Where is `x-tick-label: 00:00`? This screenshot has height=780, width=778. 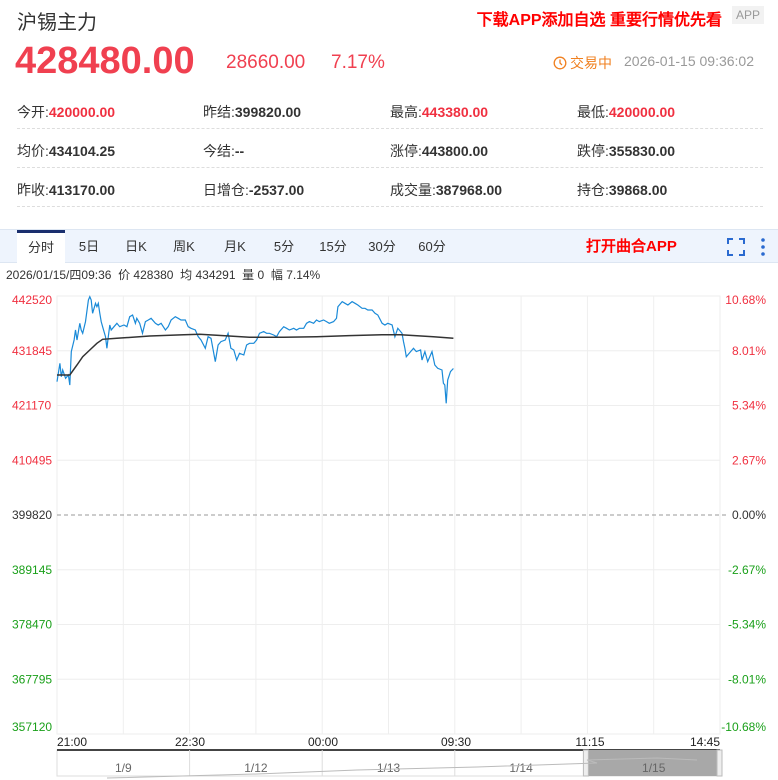
x-tick-label: 00:00 is located at coordinates (323, 742).